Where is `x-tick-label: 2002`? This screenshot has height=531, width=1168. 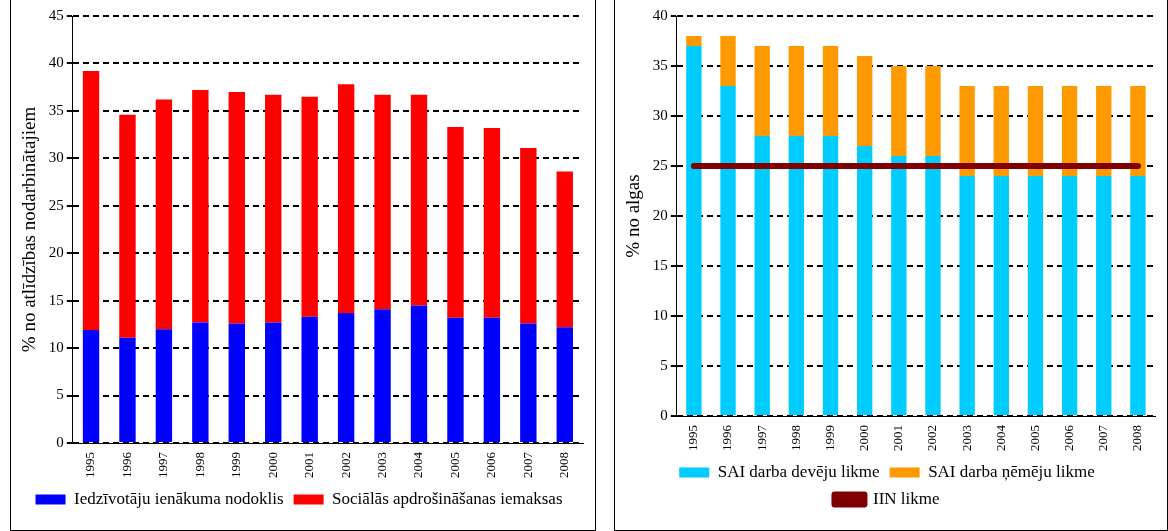 x-tick-label: 2002 is located at coordinates (345, 465).